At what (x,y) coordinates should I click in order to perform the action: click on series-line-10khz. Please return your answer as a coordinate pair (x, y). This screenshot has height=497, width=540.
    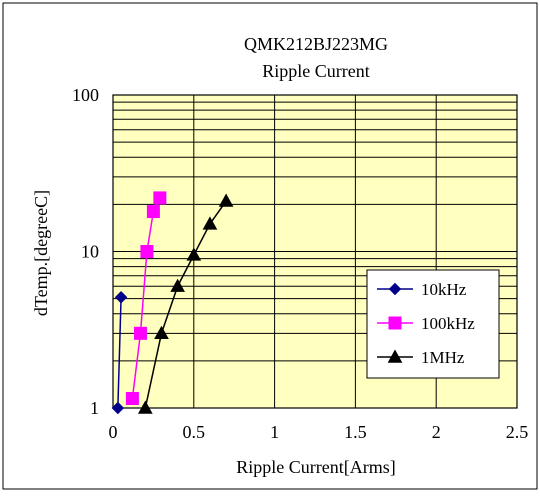
    Looking at the image, I should click on (119, 353).